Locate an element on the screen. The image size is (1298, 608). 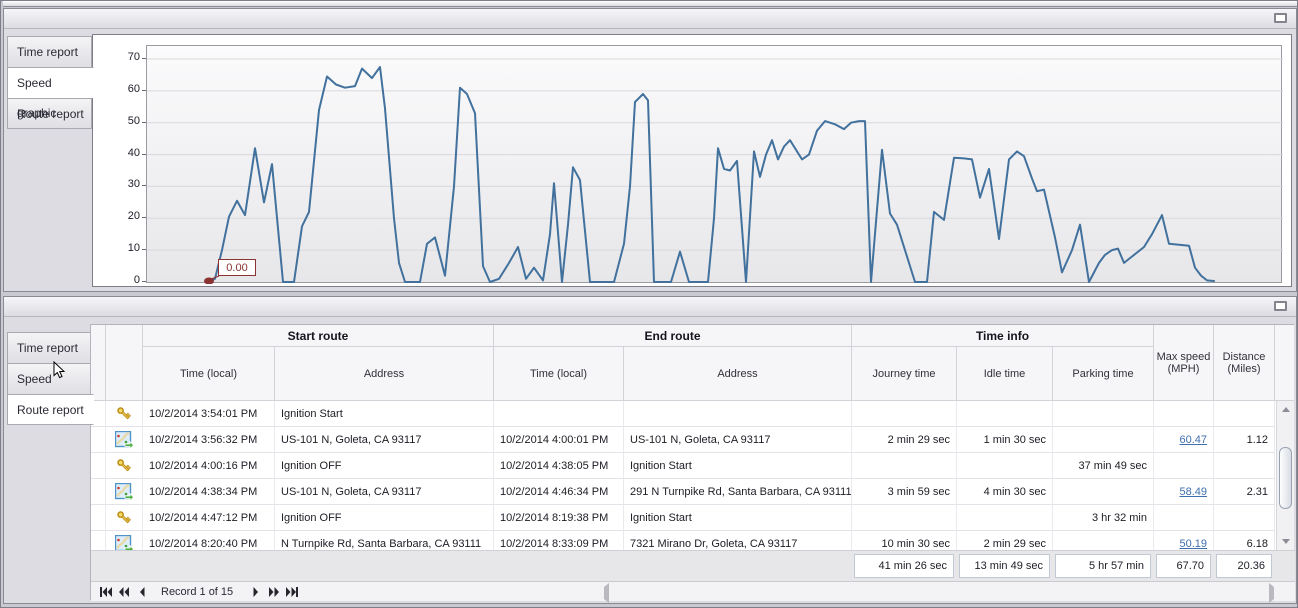
cell-end-address is located at coordinates (738, 414).